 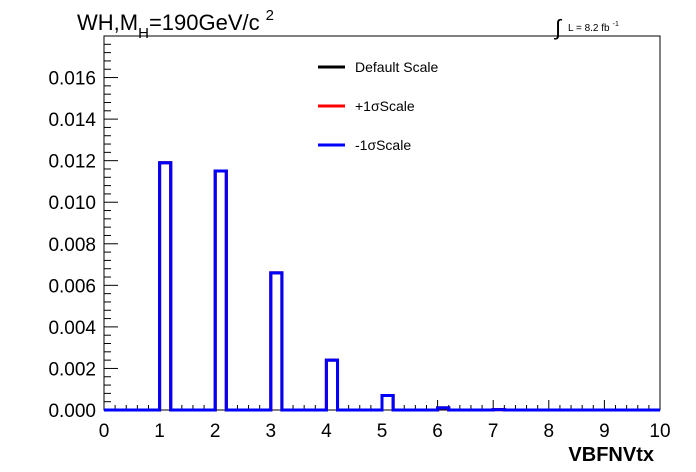 I want to click on legend-label-1: +1σScale, so click(x=385, y=106).